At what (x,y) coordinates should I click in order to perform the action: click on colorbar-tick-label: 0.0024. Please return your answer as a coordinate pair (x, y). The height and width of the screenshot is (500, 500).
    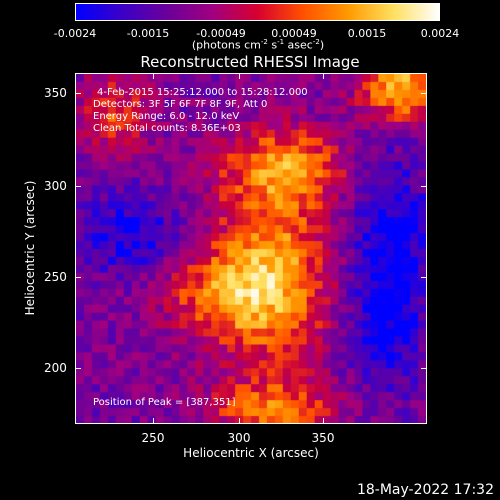
    Looking at the image, I should click on (440, 33).